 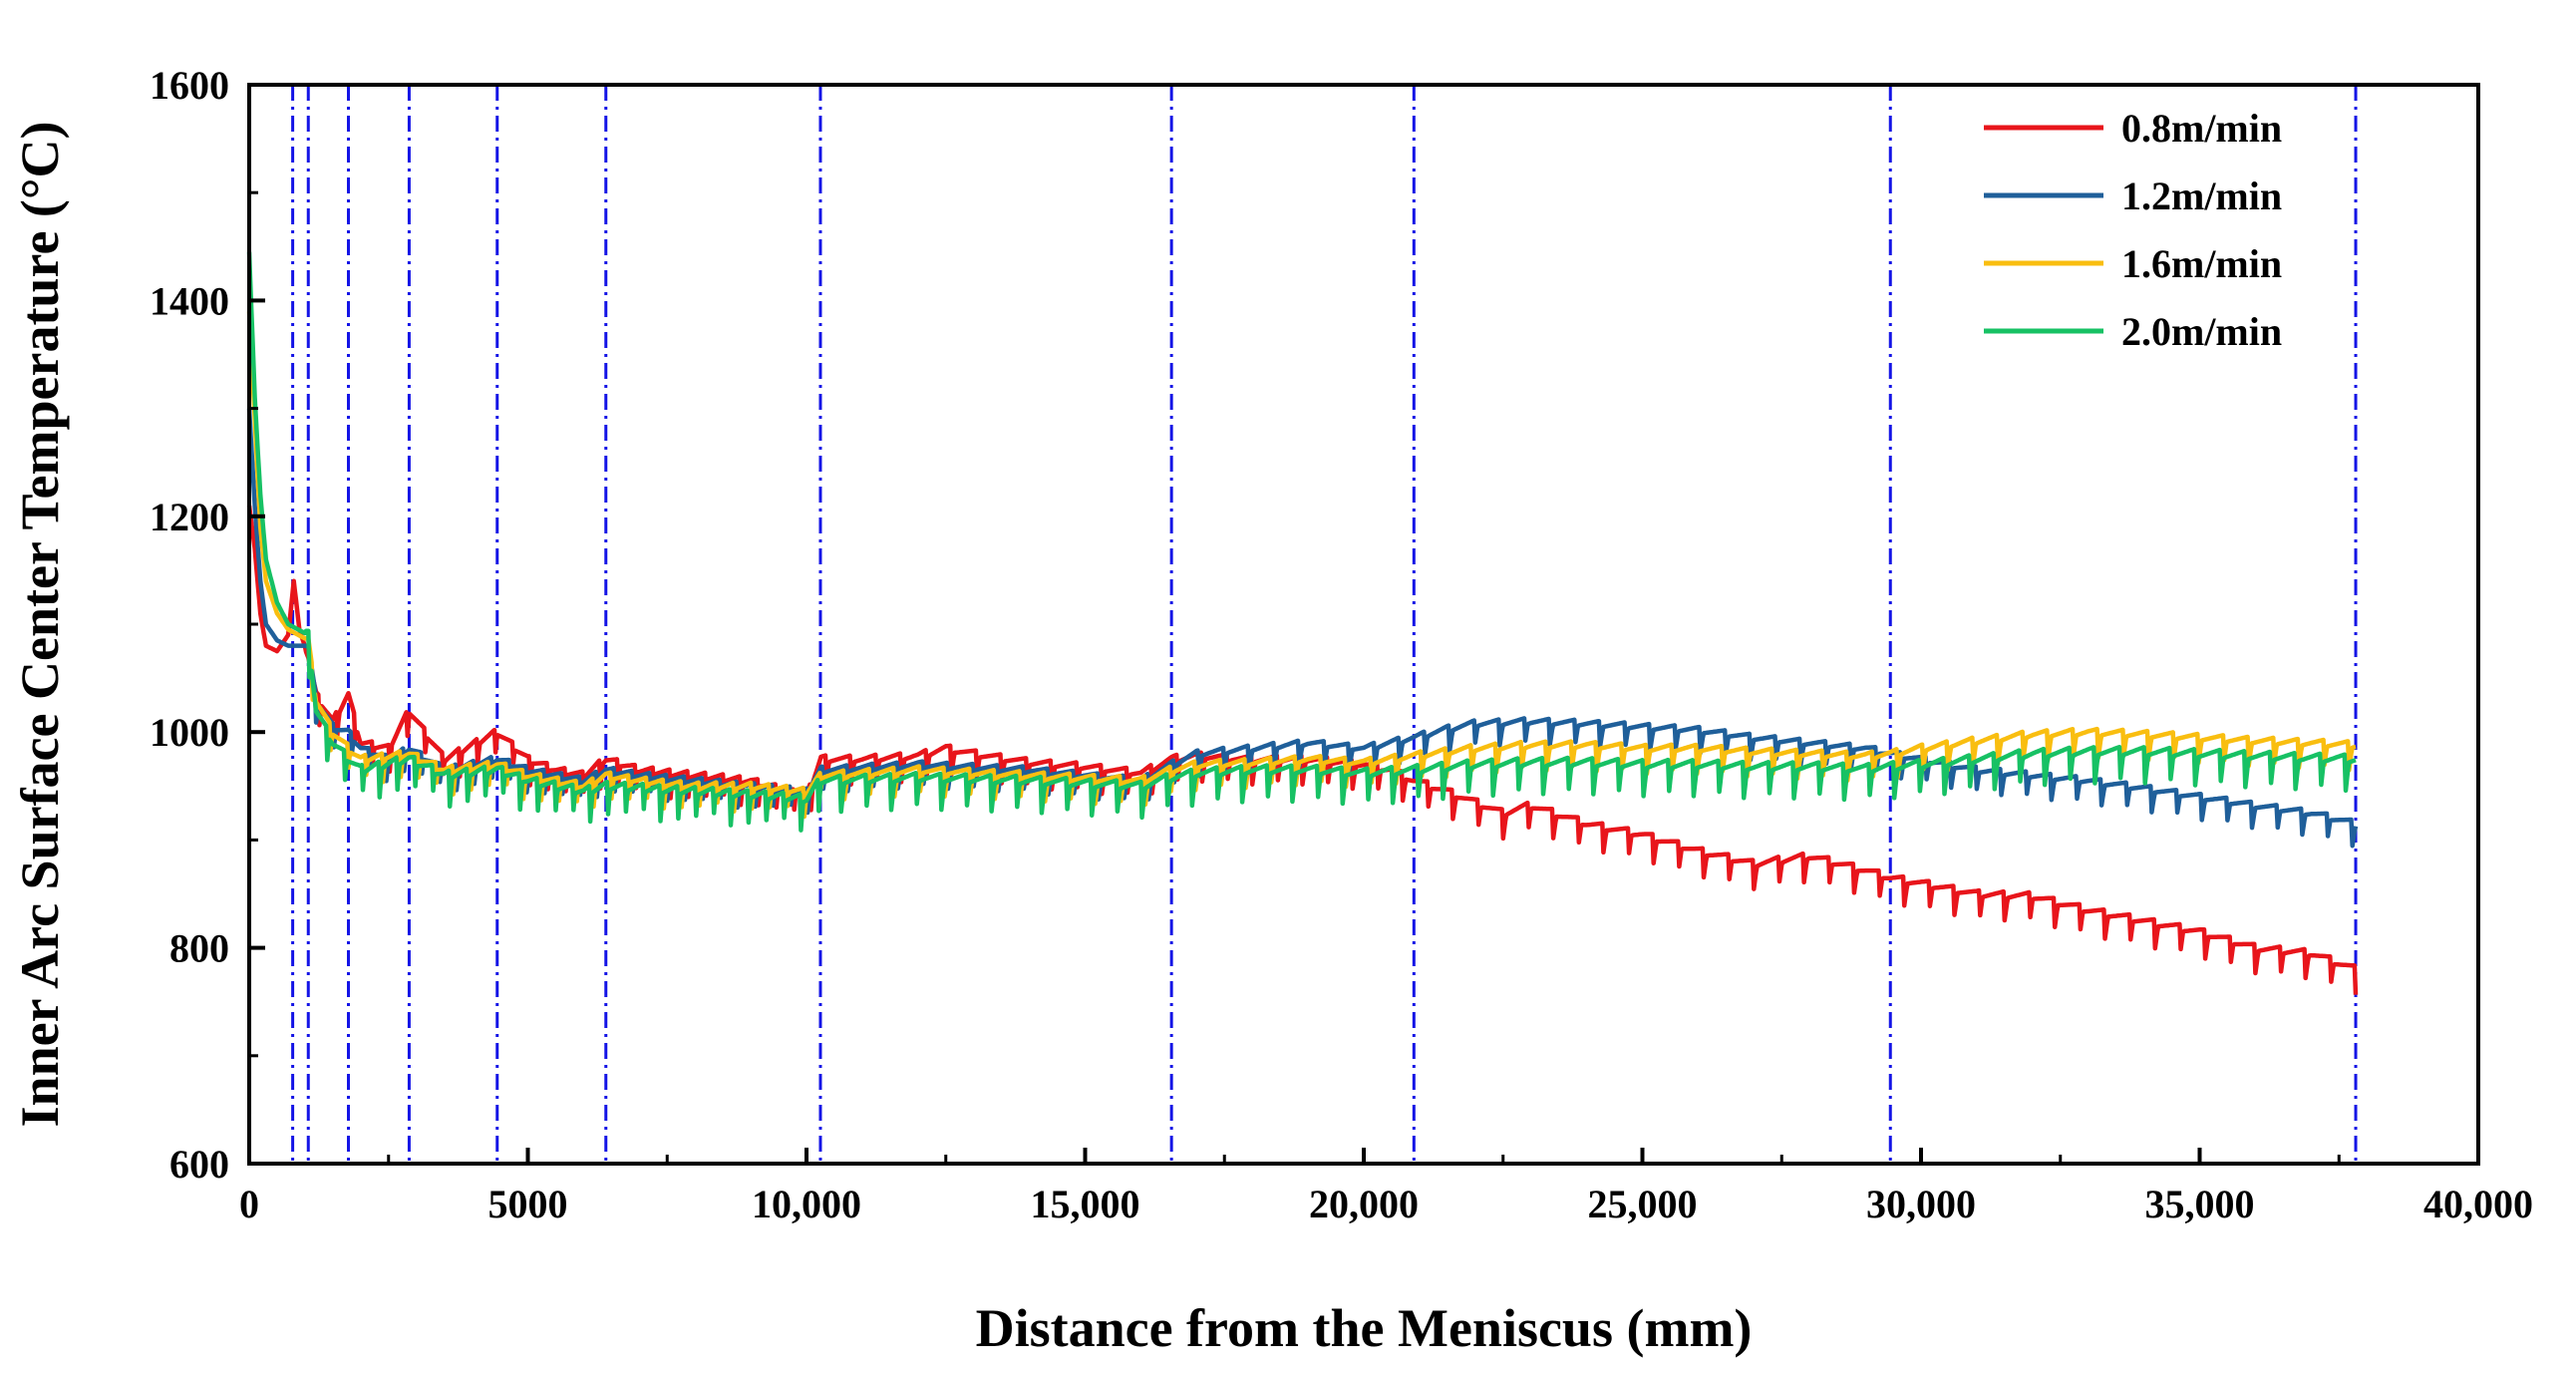 What do you see at coordinates (189, 732) in the screenshot?
I see `y-tick-label: 1000` at bounding box center [189, 732].